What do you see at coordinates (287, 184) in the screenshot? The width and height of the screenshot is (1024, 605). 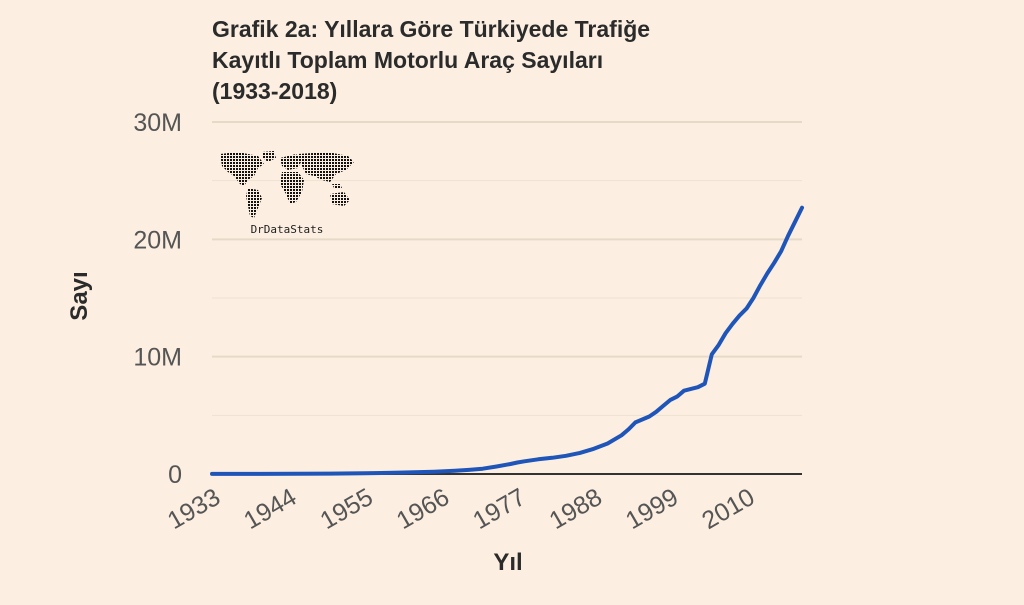 I see `world-map-icon` at bounding box center [287, 184].